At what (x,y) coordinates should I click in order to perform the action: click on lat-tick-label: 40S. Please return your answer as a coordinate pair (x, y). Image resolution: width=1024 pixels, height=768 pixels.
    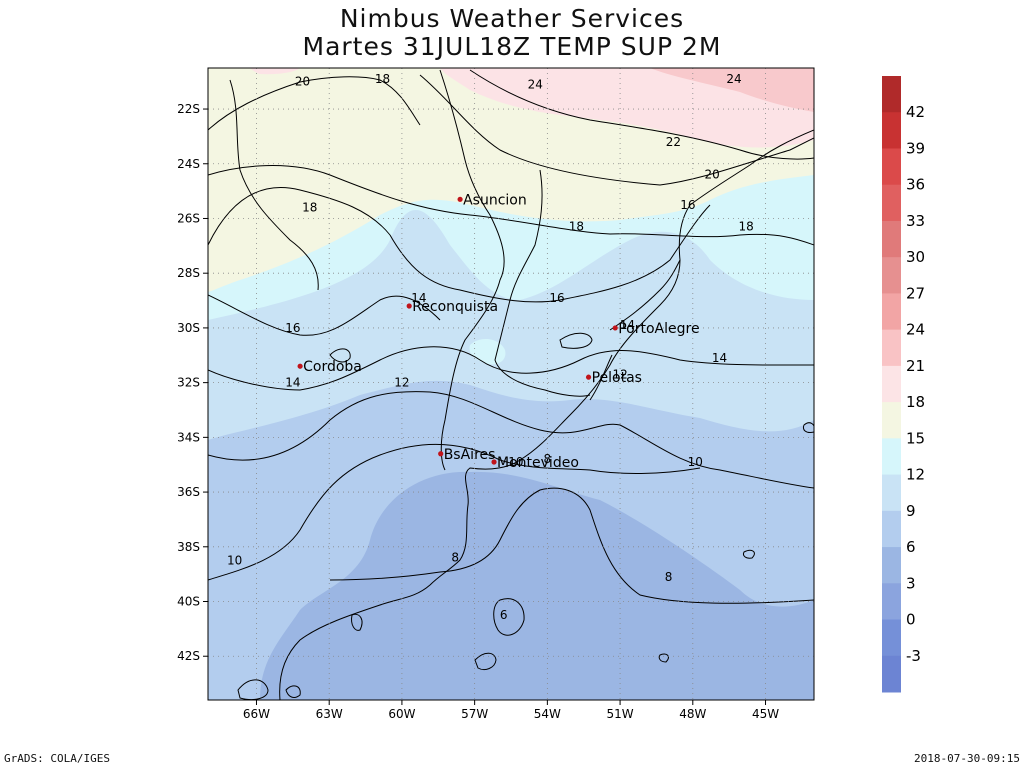
    Looking at the image, I should click on (188, 602).